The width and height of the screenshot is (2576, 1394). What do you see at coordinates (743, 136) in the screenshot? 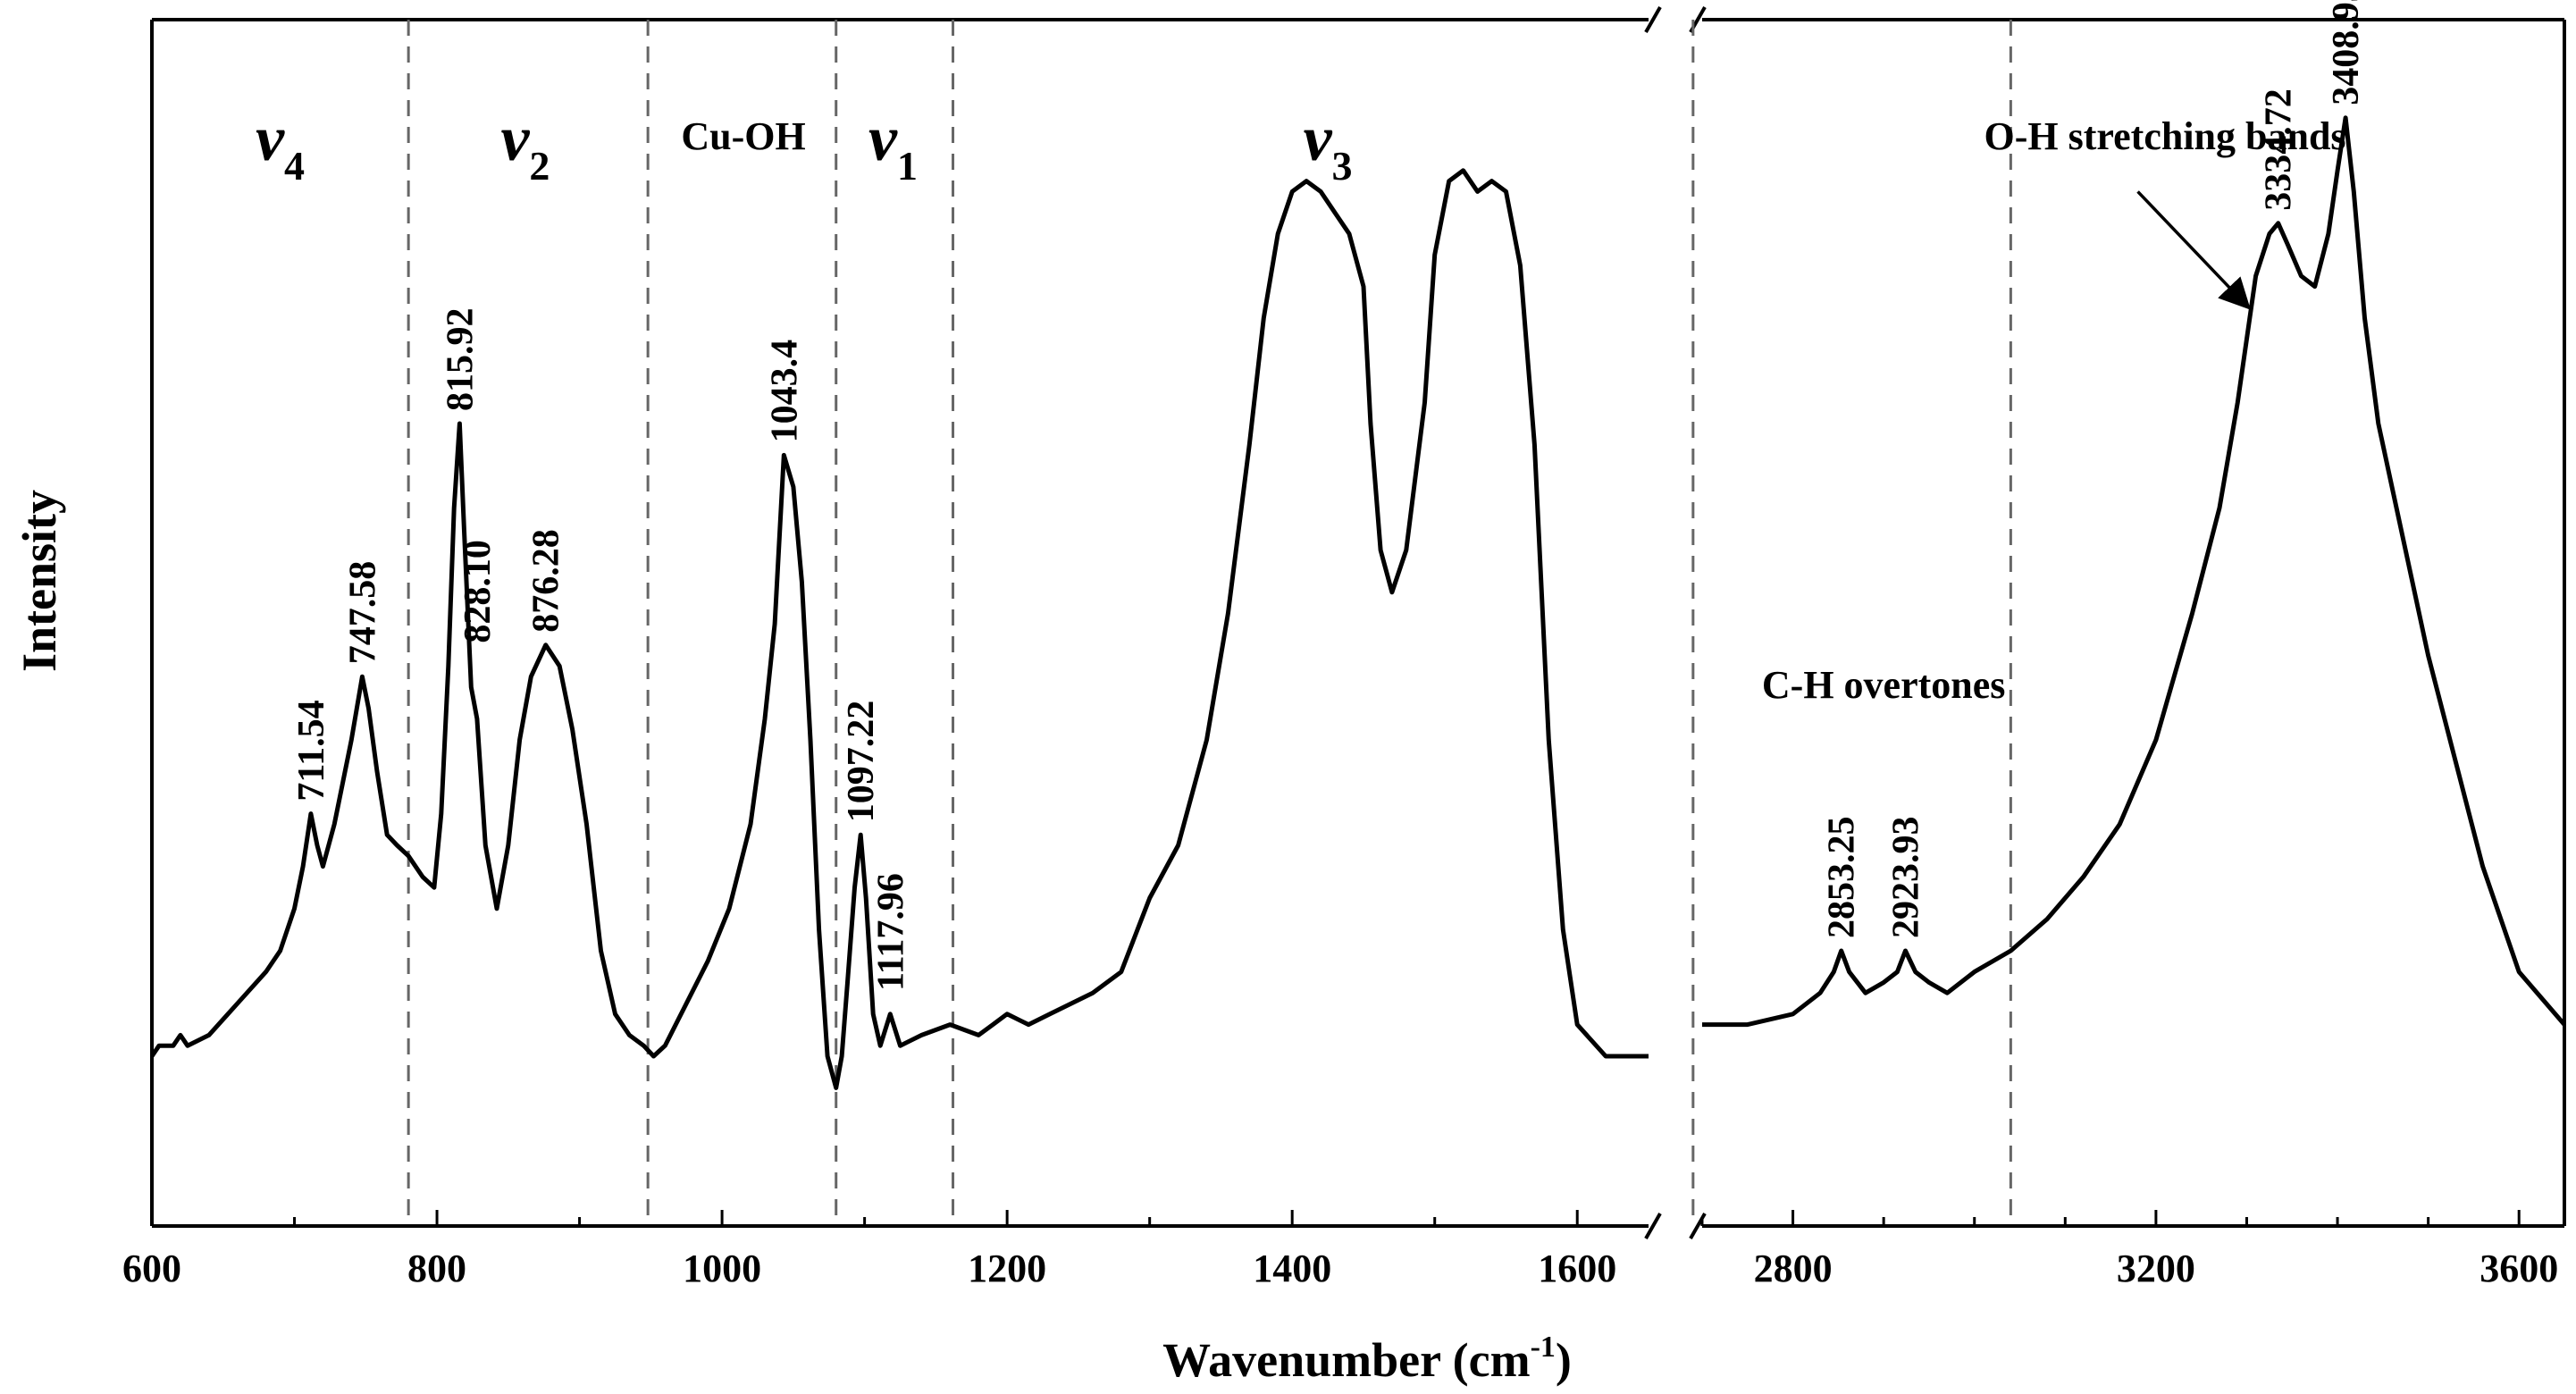
I see `band-label-2: Cu-OH` at bounding box center [743, 136].